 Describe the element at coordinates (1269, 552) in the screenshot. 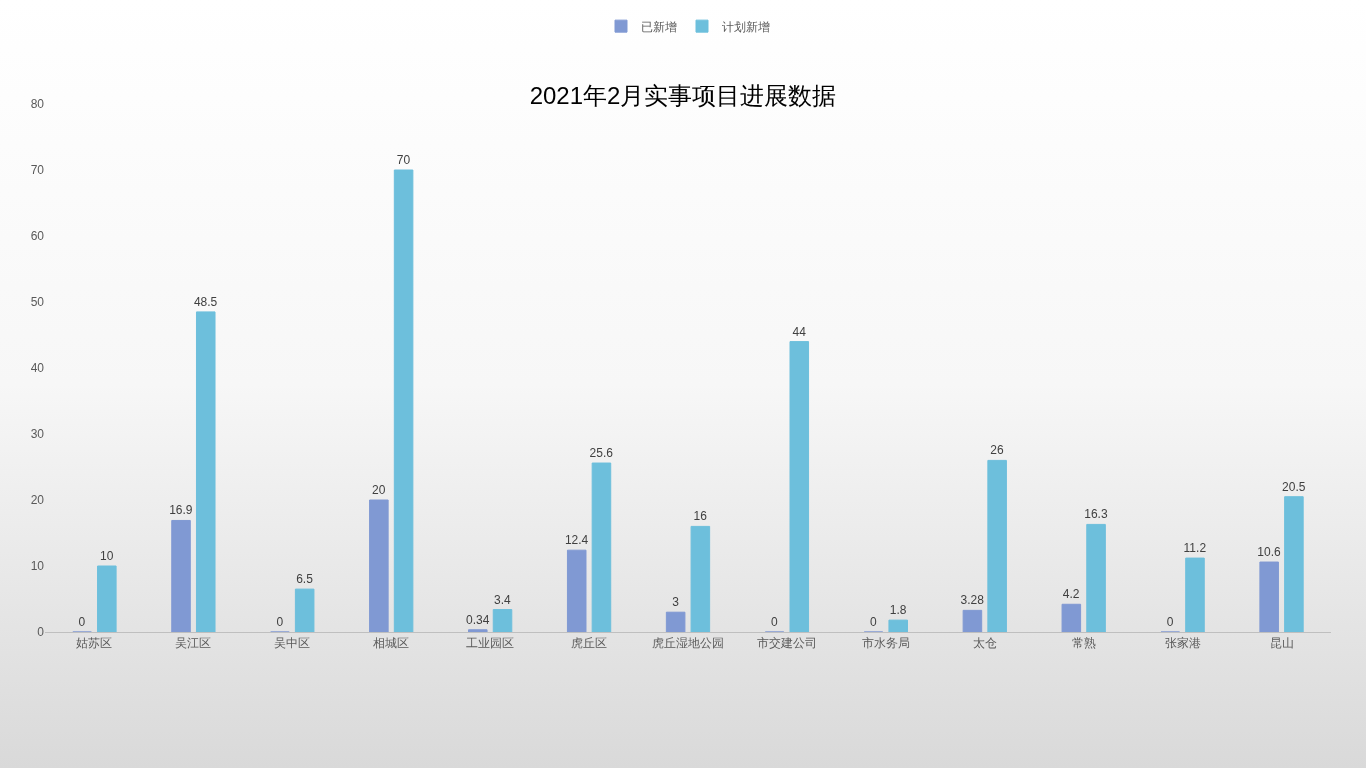

I see `data-label: 10.6` at that location.